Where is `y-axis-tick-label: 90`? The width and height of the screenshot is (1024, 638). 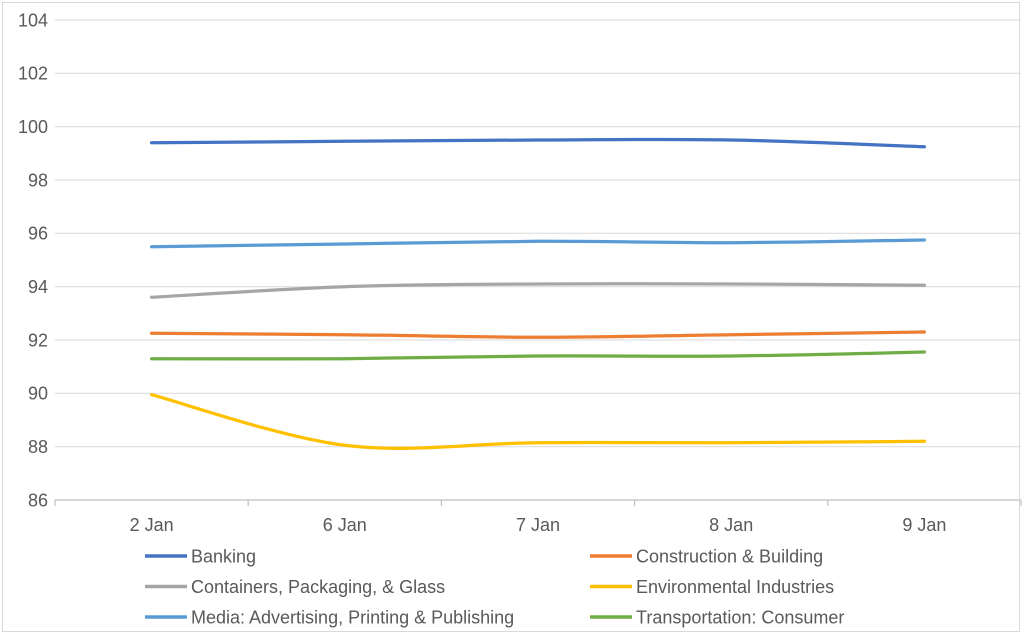 y-axis-tick-label: 90 is located at coordinates (38, 394).